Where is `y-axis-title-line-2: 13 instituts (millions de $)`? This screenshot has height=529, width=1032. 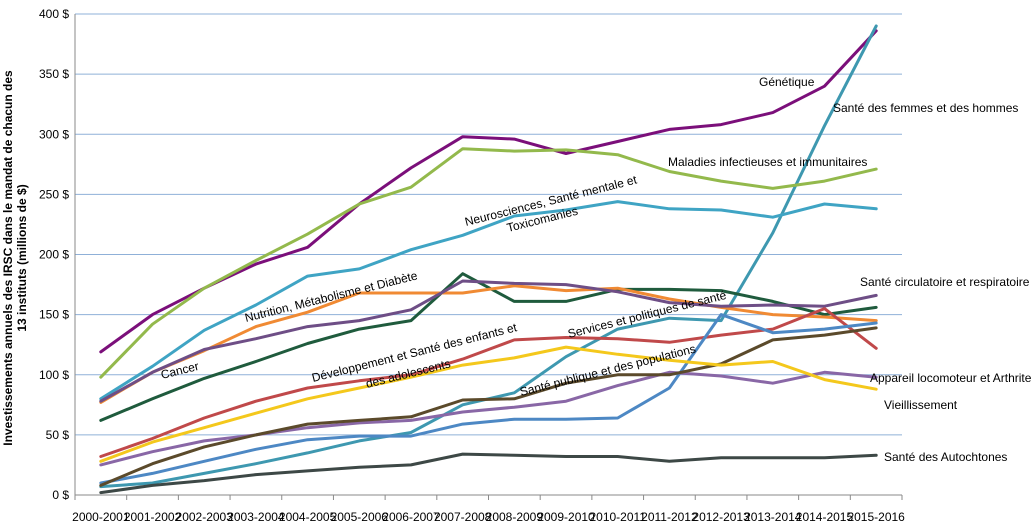 y-axis-title-line-2: 13 instituts (millions de $) is located at coordinates (22, 257).